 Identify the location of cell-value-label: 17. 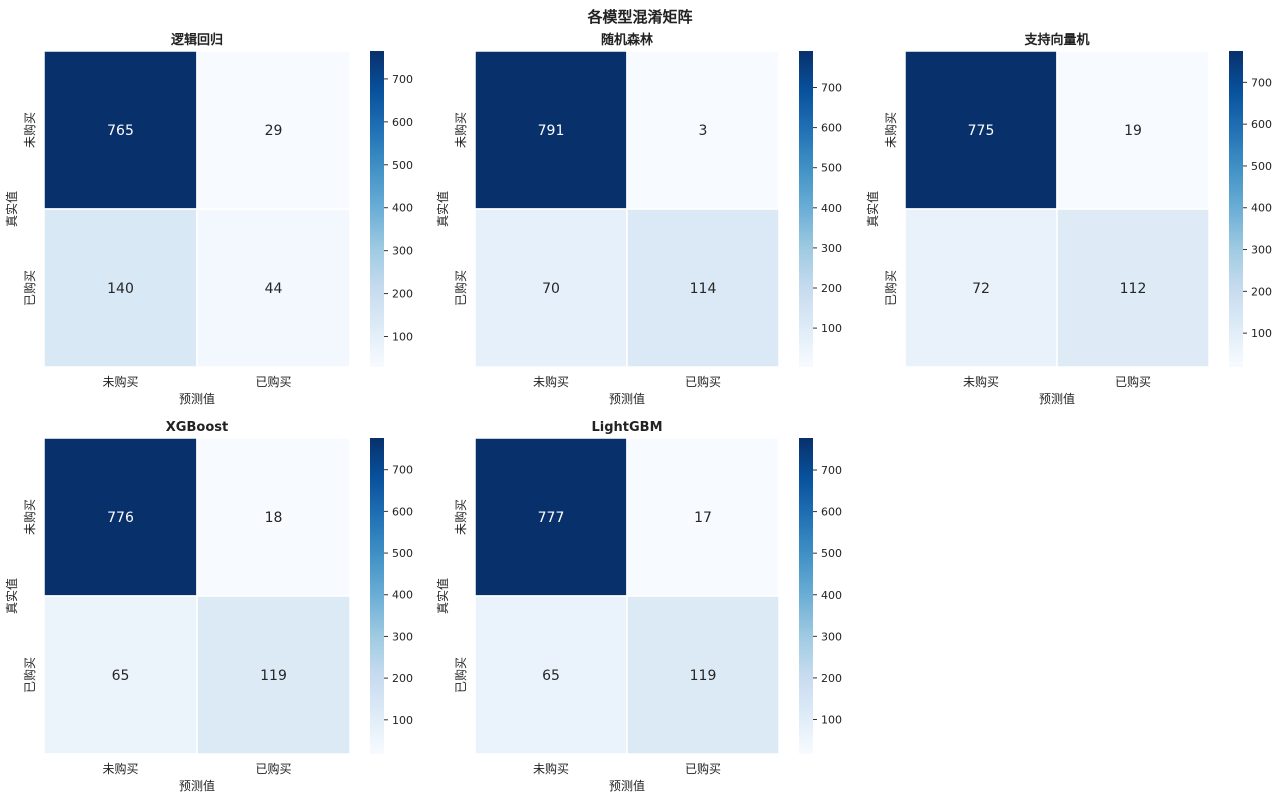
(703, 518).